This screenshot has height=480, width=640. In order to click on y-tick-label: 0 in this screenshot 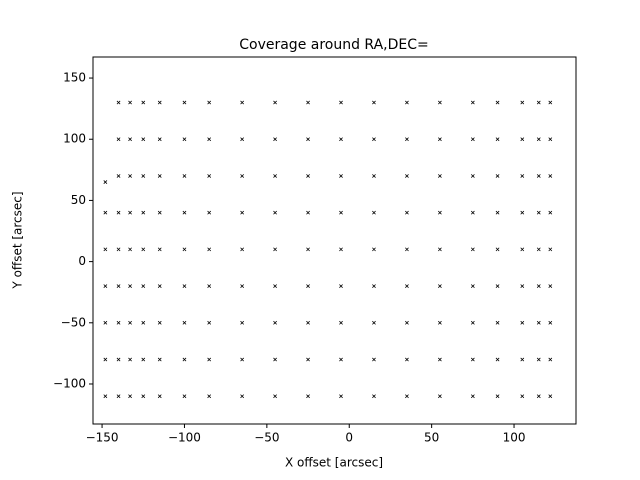, I will do `click(82, 261)`.